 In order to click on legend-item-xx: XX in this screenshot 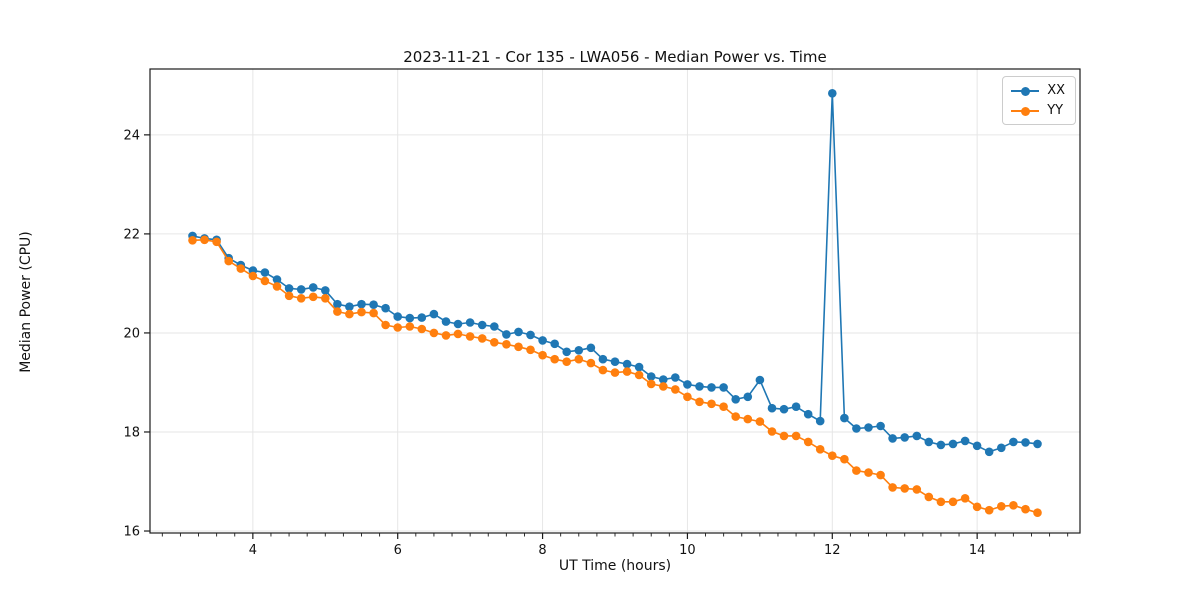, I will do `click(1038, 90)`.